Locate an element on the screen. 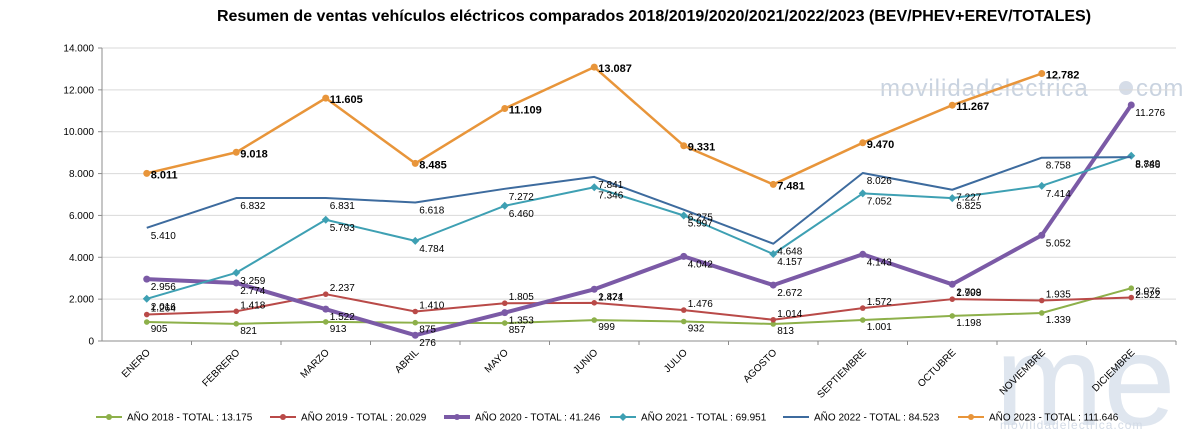 The height and width of the screenshot is (436, 1200). data-label: 2.471 is located at coordinates (610, 297).